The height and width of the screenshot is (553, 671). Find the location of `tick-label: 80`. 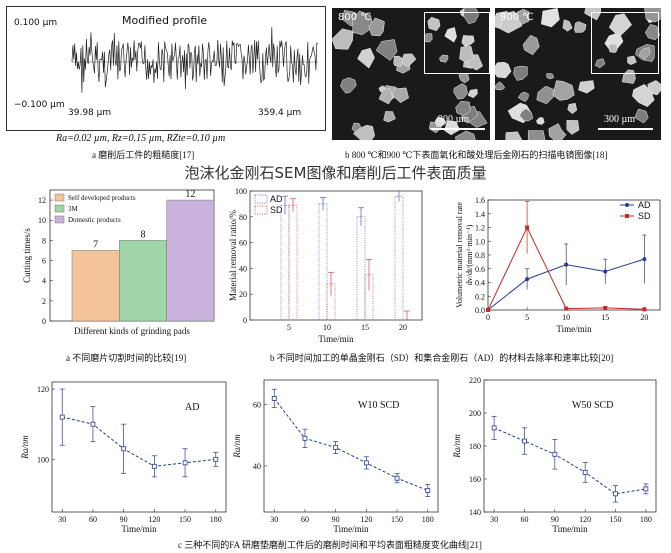

tick-label: 80 is located at coordinates (243, 217).